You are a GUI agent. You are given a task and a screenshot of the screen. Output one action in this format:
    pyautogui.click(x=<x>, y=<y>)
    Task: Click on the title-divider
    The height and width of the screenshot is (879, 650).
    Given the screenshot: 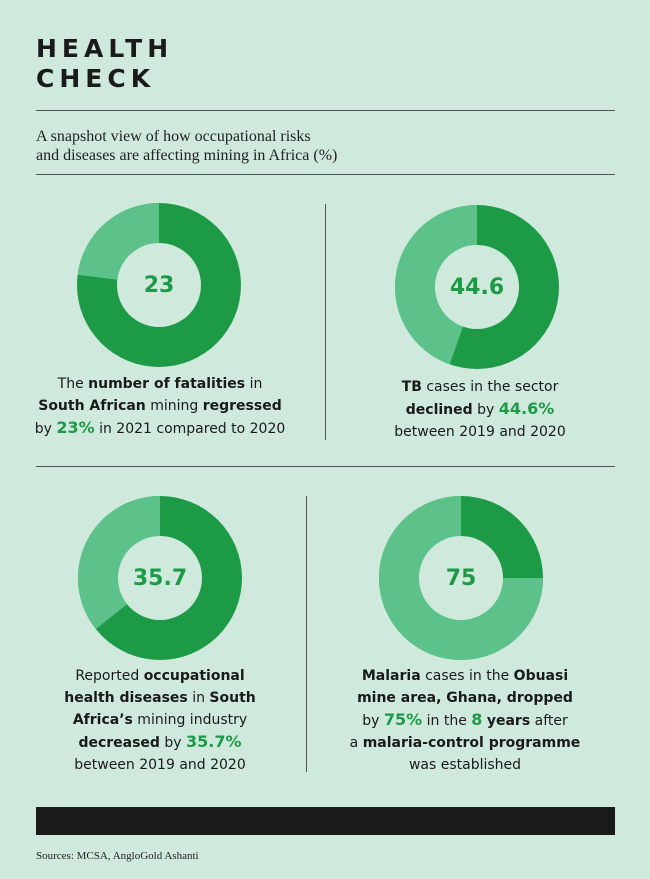 What is the action you would take?
    pyautogui.click(x=325, y=110)
    